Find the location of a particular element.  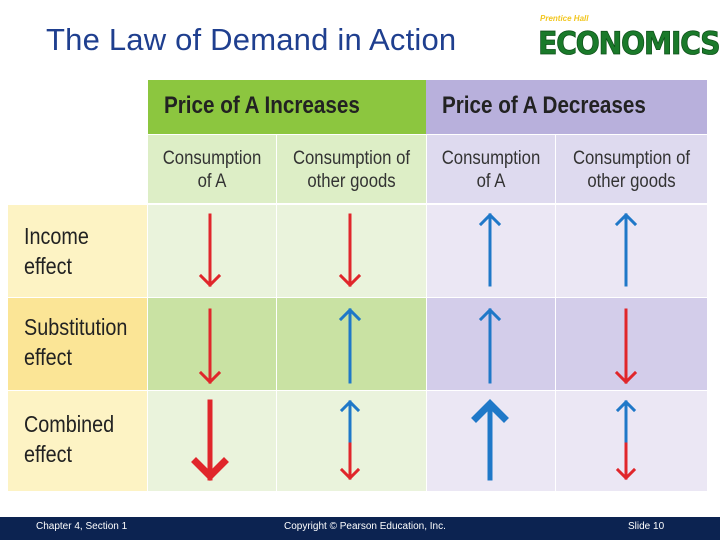

footer-slide-number: Slide 10 is located at coordinates (646, 526).